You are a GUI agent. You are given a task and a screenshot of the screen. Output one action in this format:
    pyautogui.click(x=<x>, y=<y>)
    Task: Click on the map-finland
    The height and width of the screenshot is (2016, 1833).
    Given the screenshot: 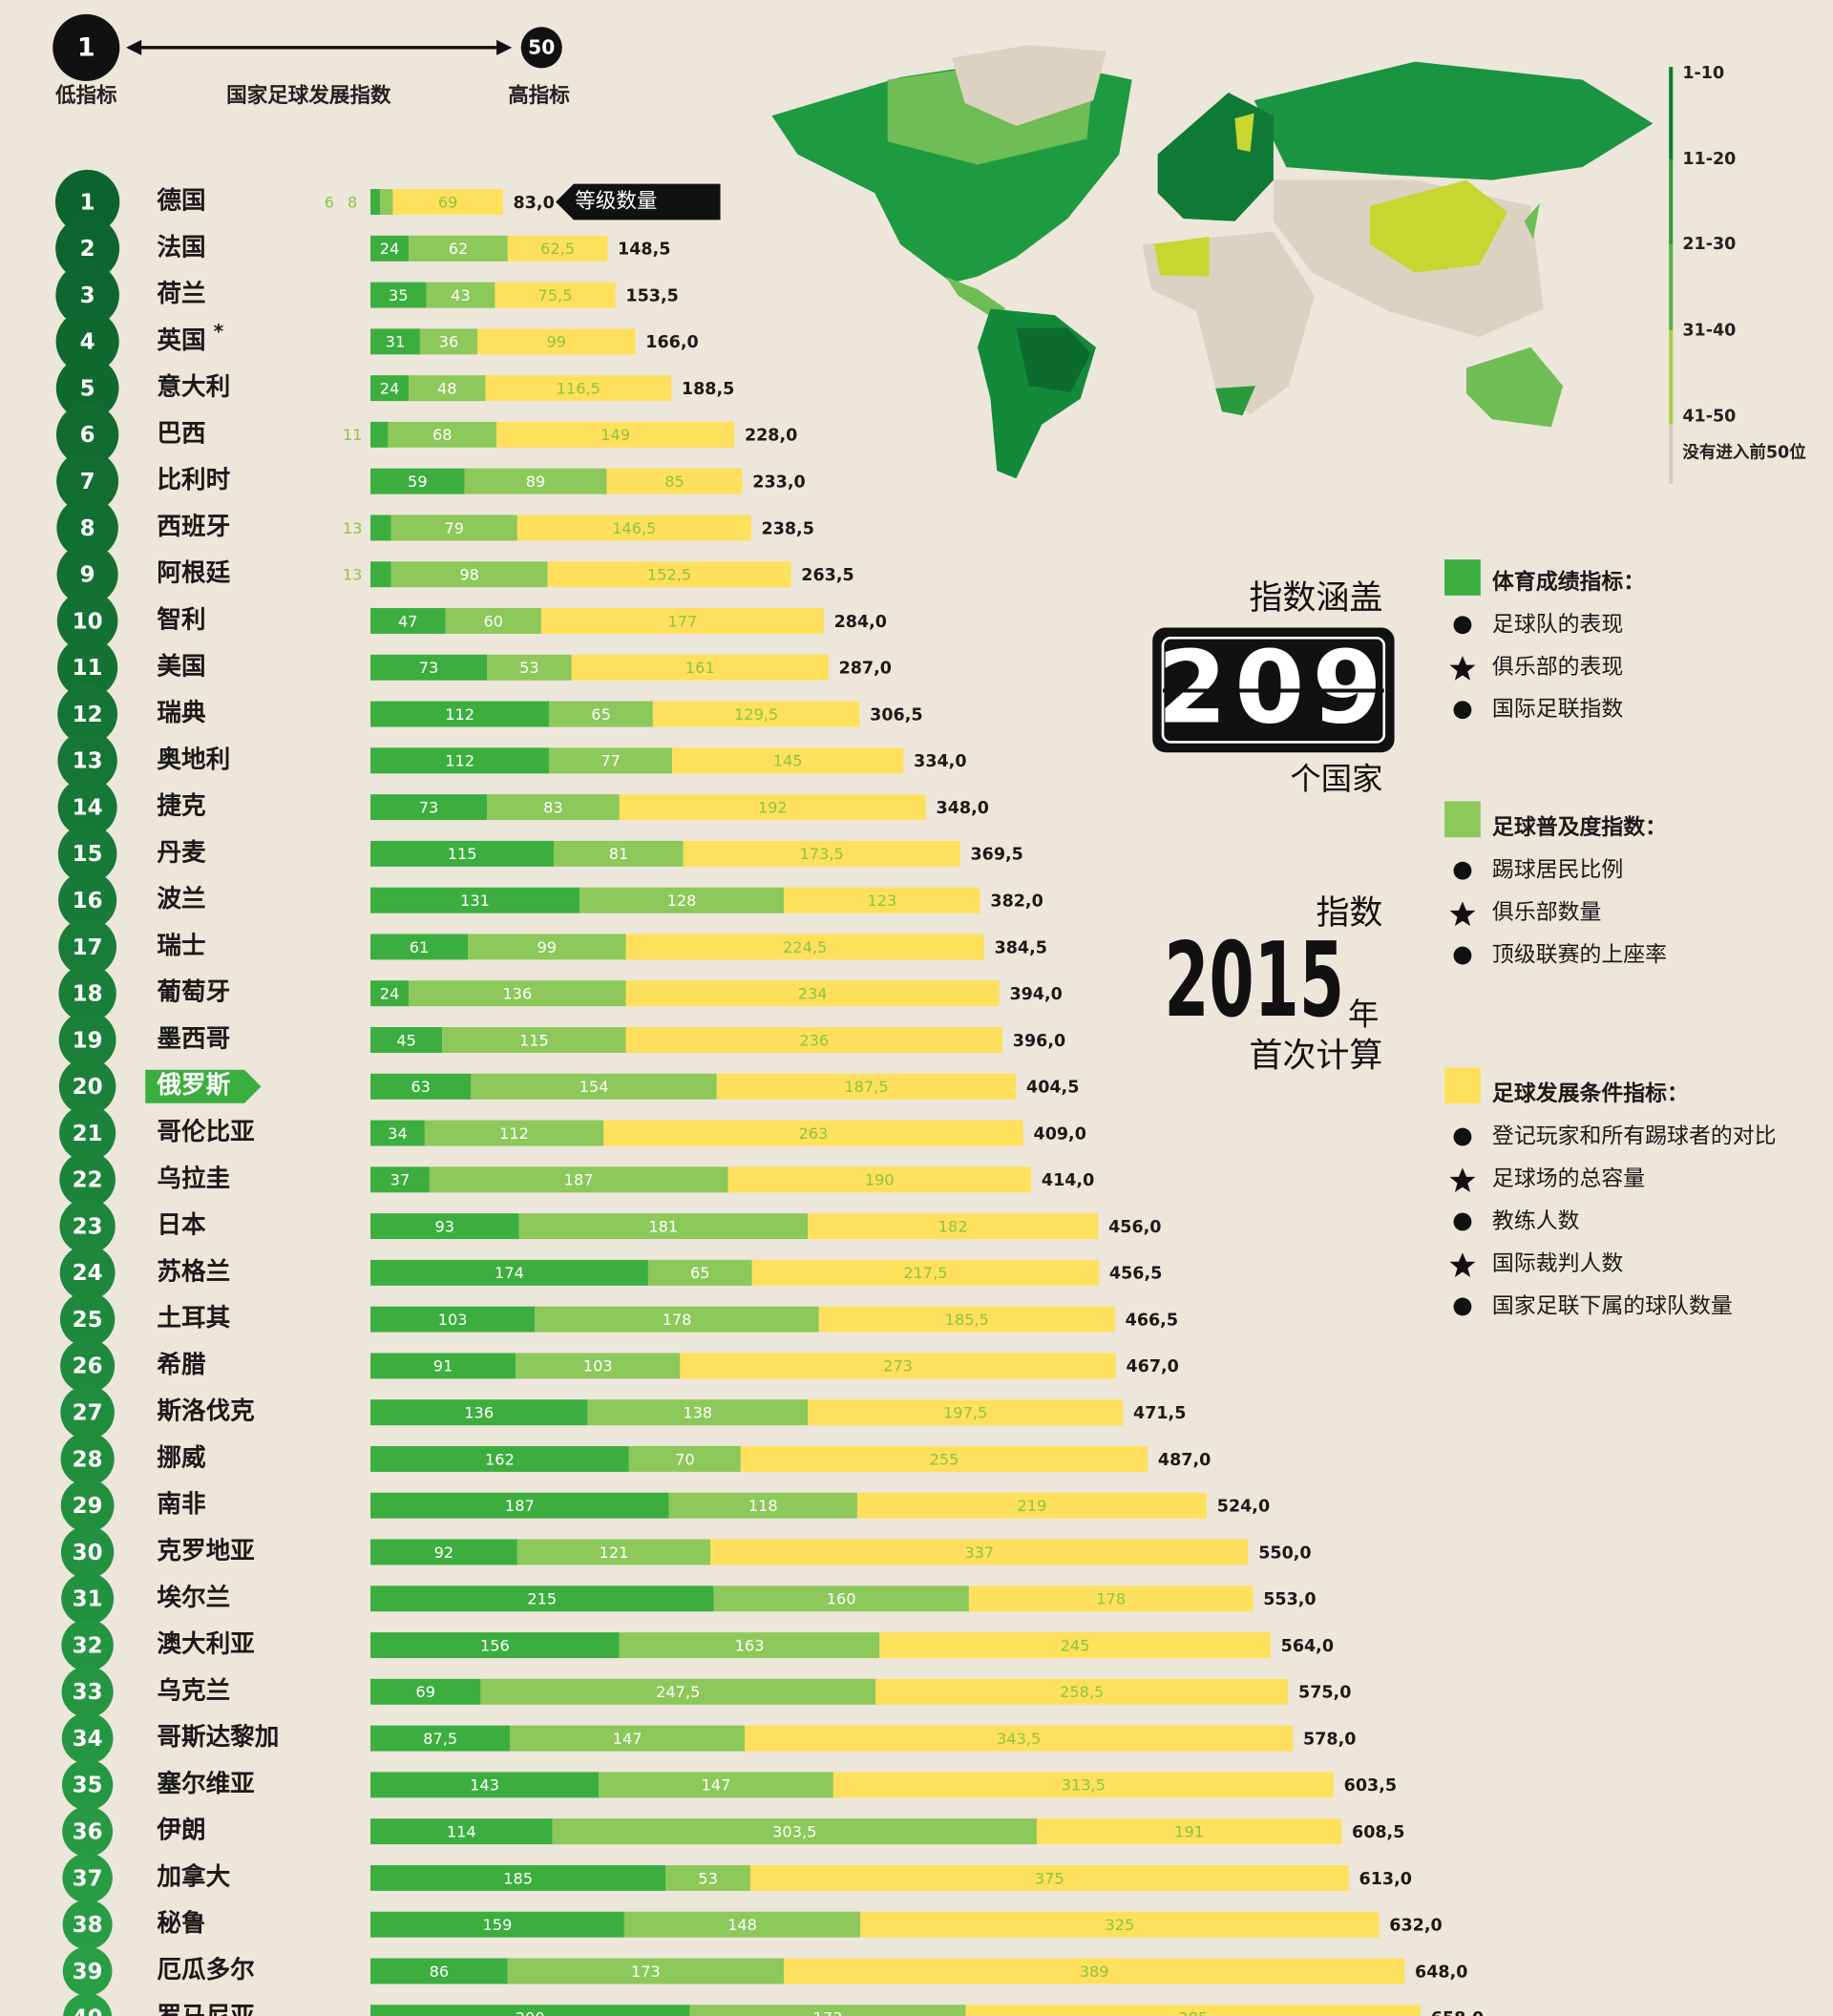 What is the action you would take?
    pyautogui.click(x=1244, y=133)
    